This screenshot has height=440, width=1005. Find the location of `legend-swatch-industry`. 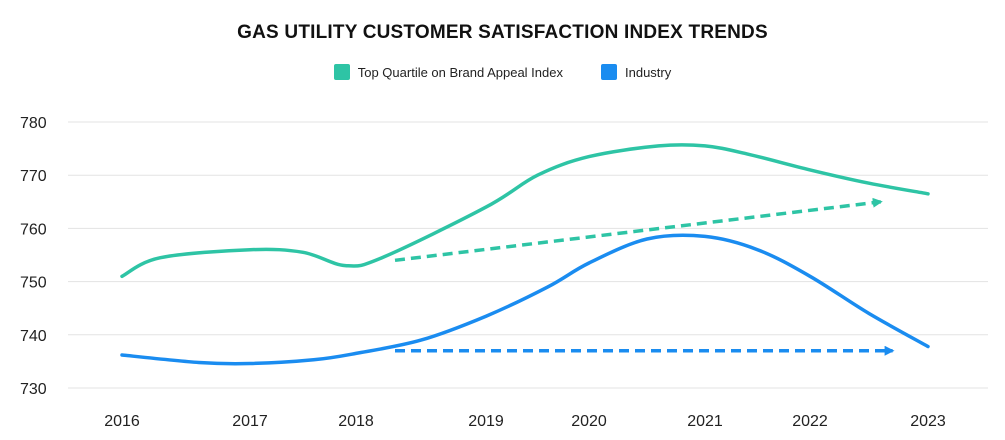

legend-swatch-industry is located at coordinates (609, 72).